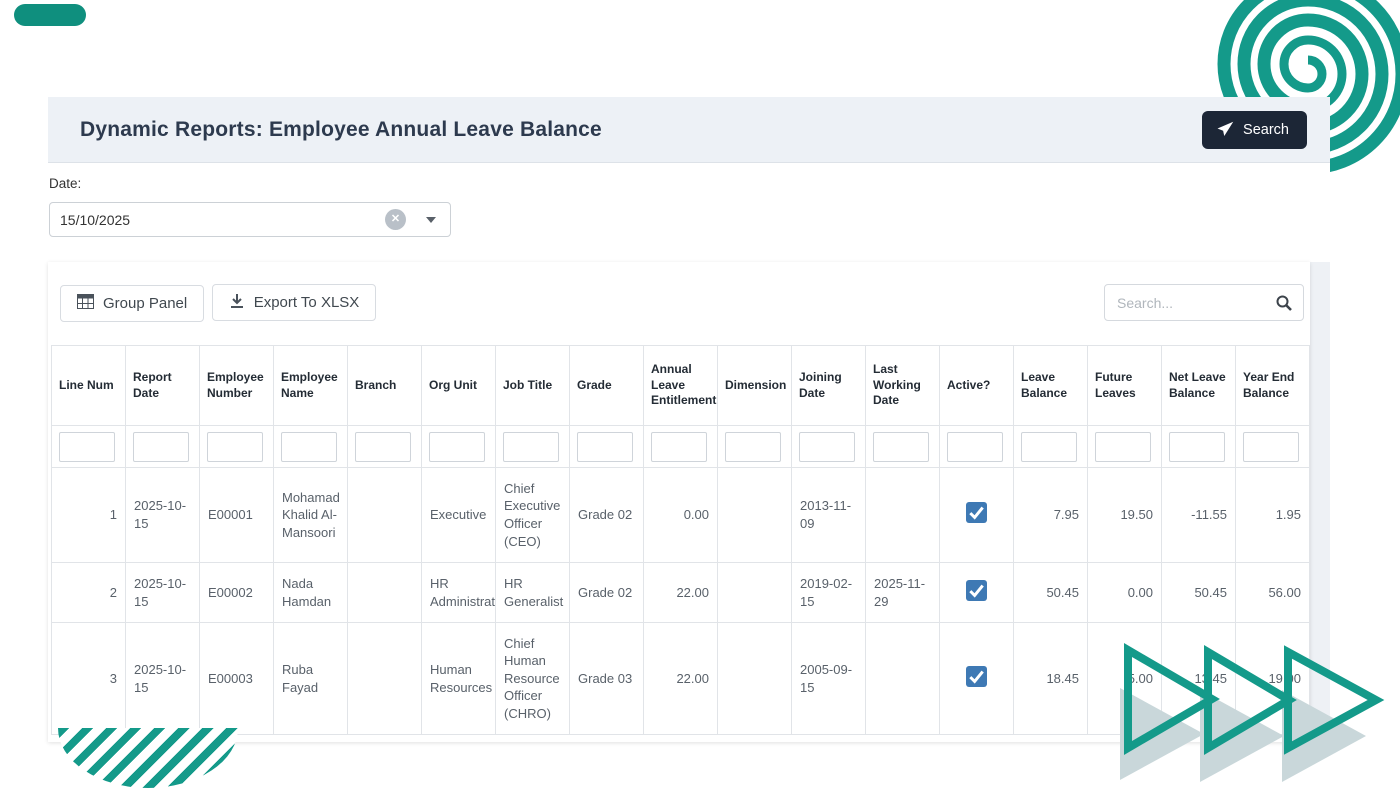 This screenshot has height=788, width=1400. Describe the element at coordinates (294, 302) in the screenshot. I see `export-xlsx-button: Export To XLSX` at that location.